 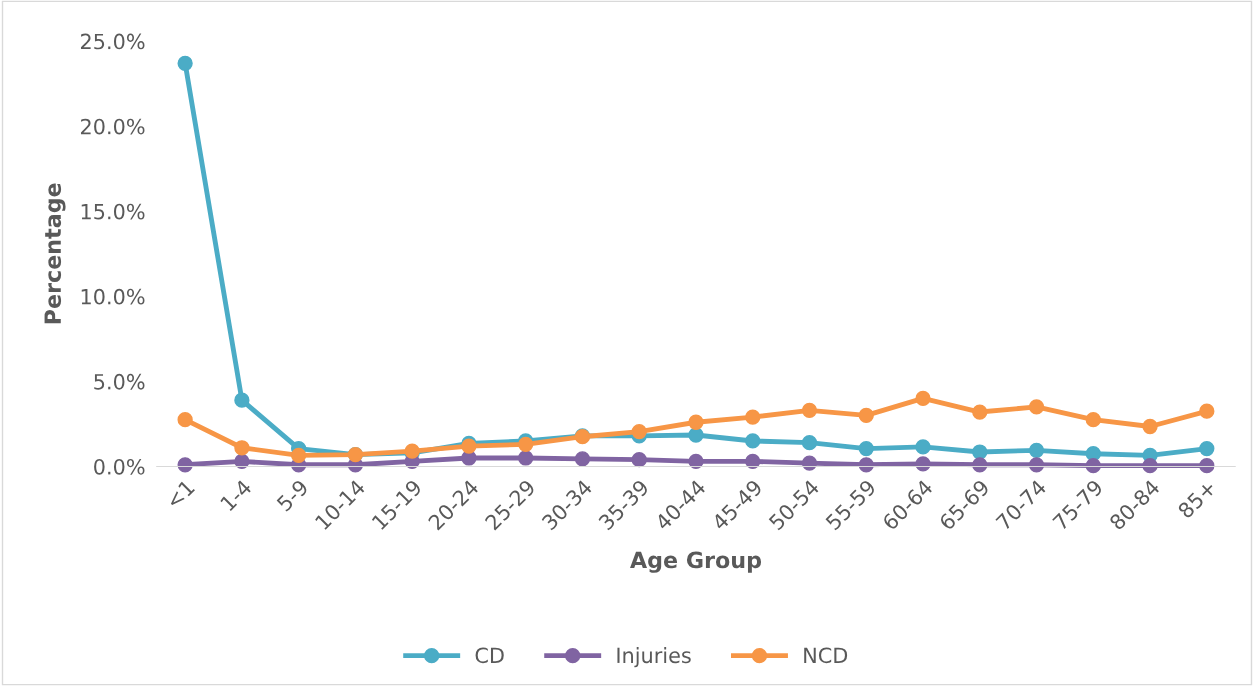 What do you see at coordinates (826, 655) in the screenshot?
I see `legend-label: NCD` at bounding box center [826, 655].